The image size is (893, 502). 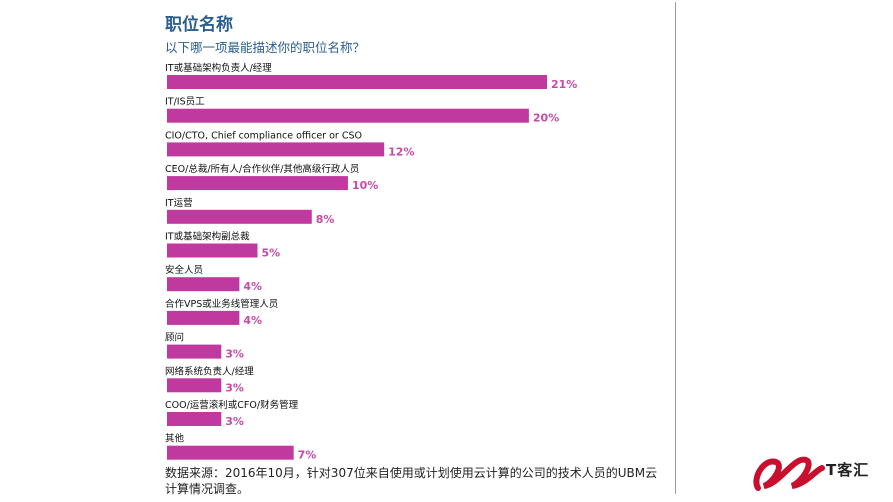 I want to click on category-label: CIO/CTO, Chief compliance officer or CSO, so click(x=263, y=135).